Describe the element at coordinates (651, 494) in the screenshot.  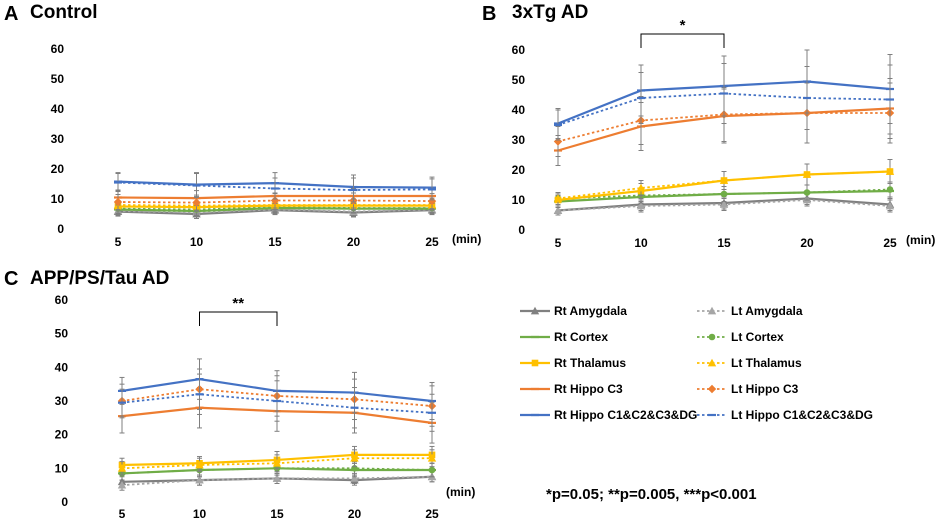
I see `significance-footnote: *p=0.05; **p=0.005, ***p<0.001` at that location.